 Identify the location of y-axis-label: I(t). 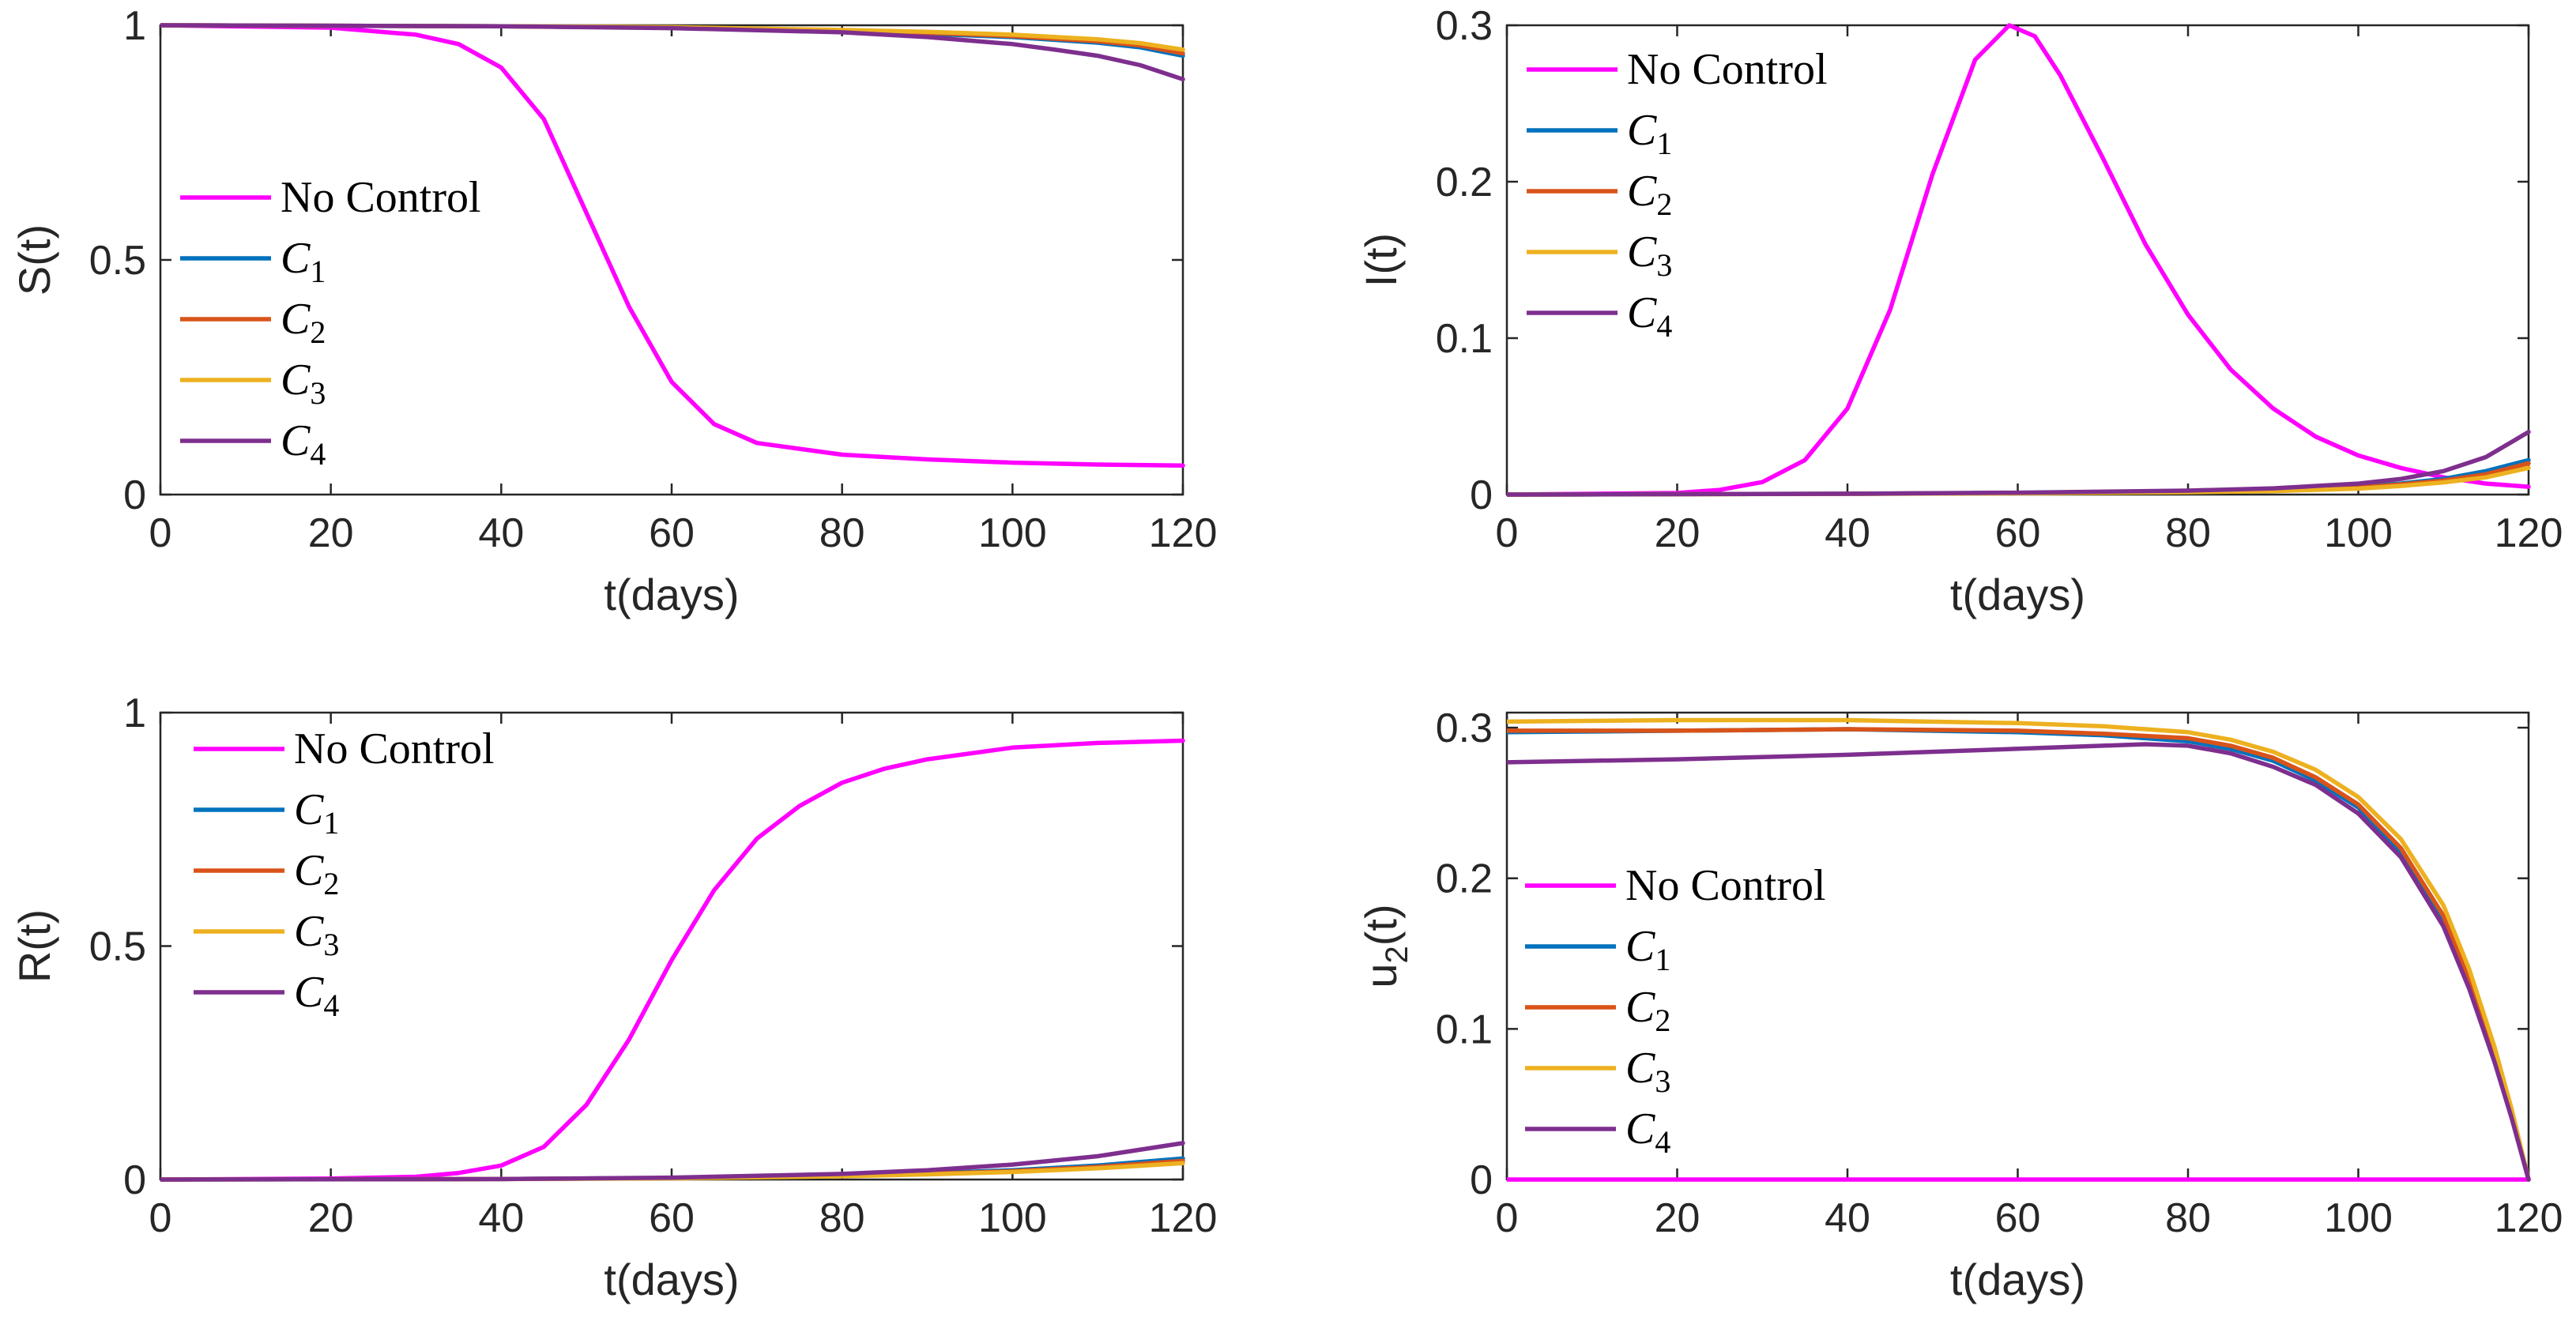
(1381, 260).